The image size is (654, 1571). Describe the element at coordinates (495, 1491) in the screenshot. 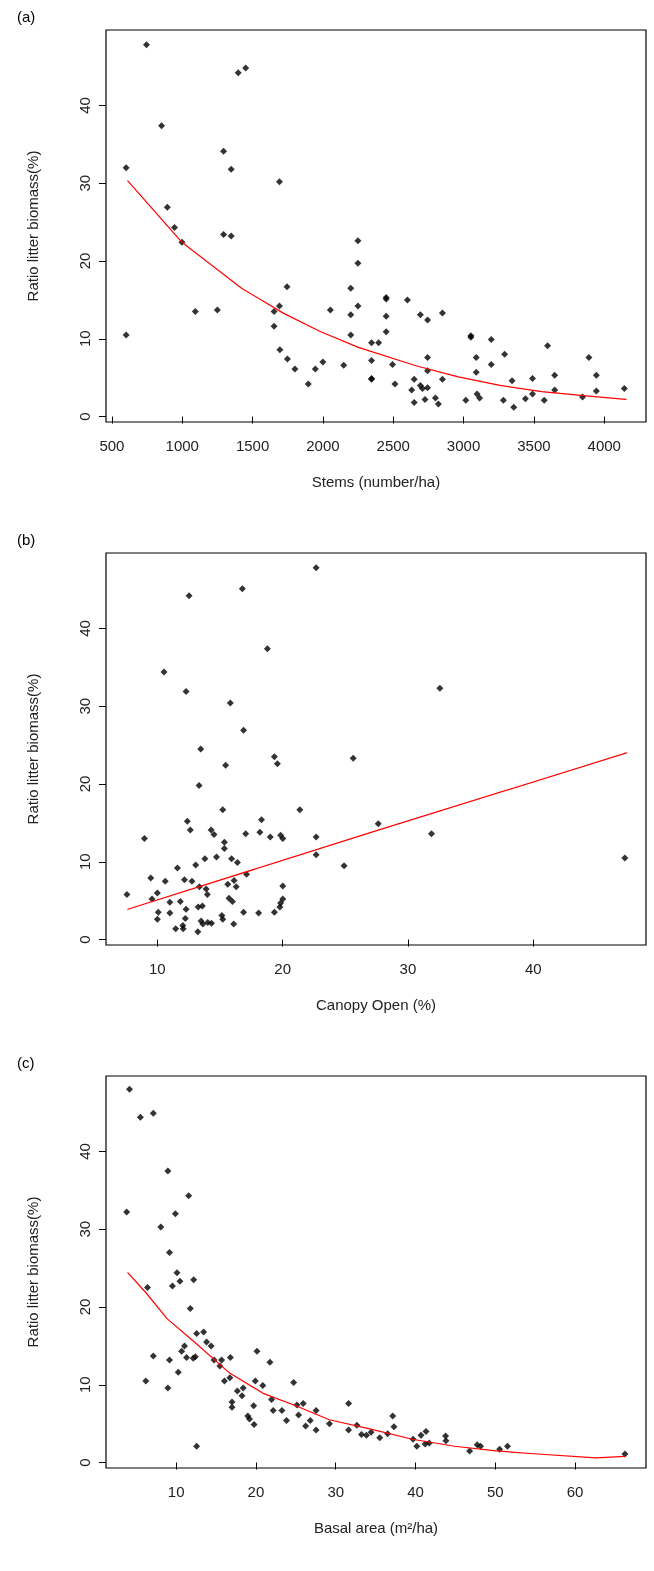

I see `x-tick-label: 50` at that location.